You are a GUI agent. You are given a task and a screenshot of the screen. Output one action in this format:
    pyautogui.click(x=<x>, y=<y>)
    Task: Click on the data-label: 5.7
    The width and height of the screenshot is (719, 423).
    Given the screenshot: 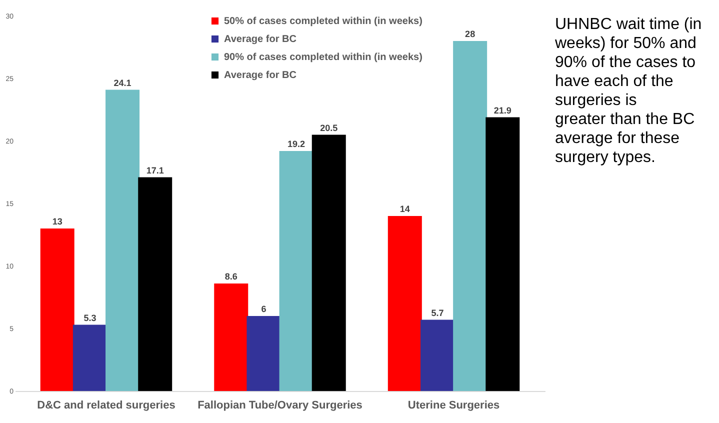 What is the action you would take?
    pyautogui.click(x=437, y=313)
    